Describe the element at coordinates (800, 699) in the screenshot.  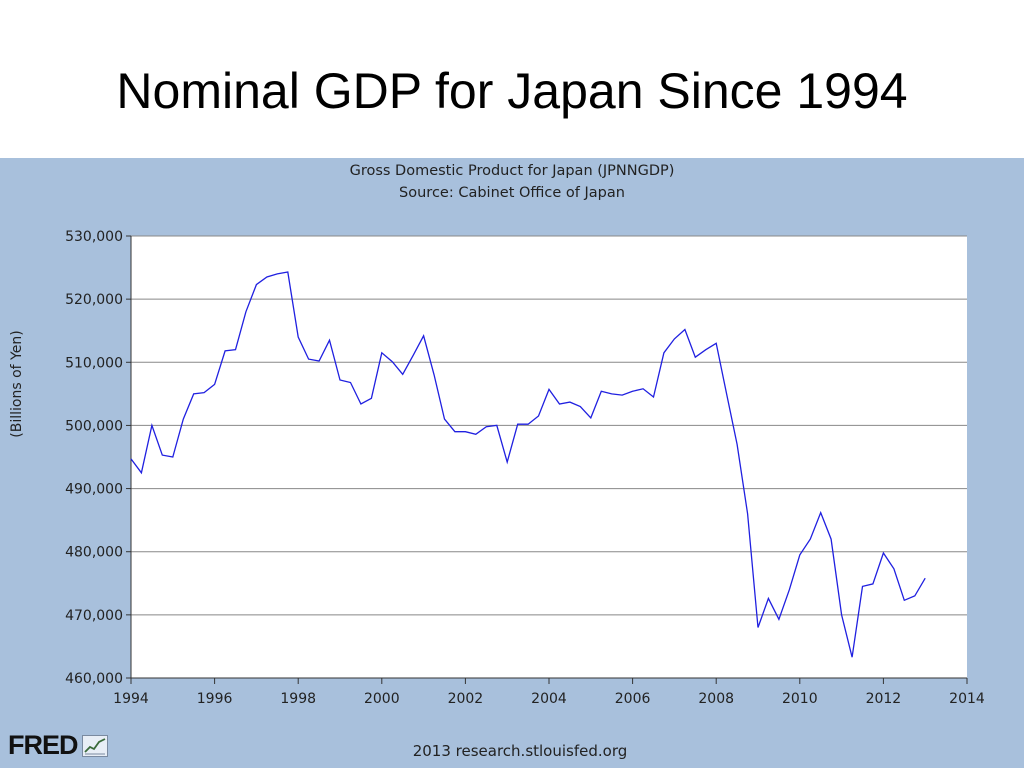
I see `x-tick-label: 2010` at that location.